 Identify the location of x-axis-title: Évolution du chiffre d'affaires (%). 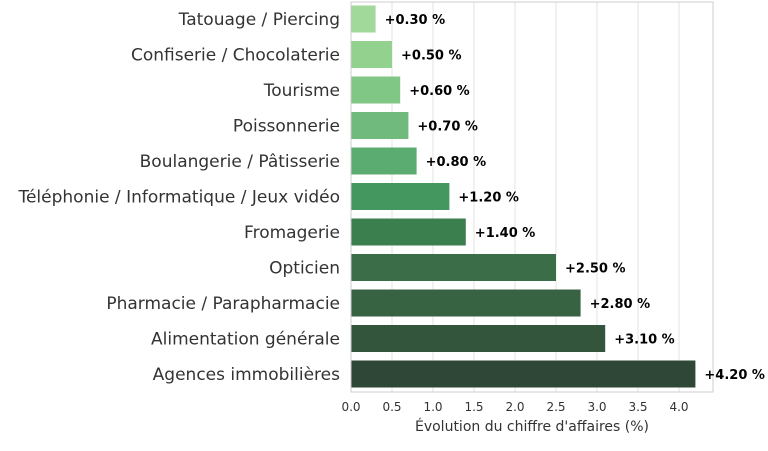
(532, 426).